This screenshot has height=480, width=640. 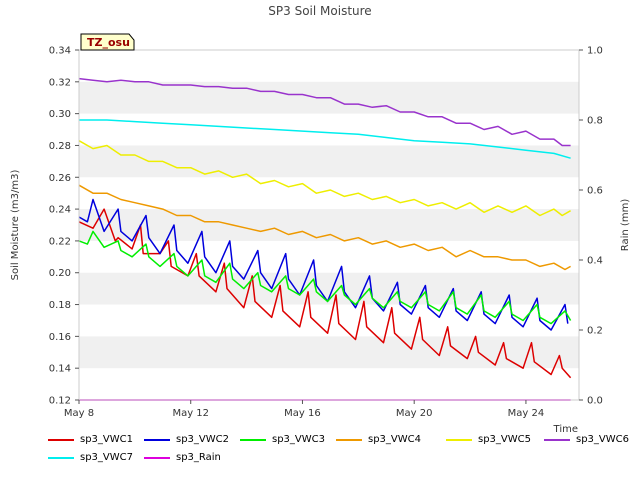 I want to click on y-tick-label: 0.20, so click(x=60, y=273).